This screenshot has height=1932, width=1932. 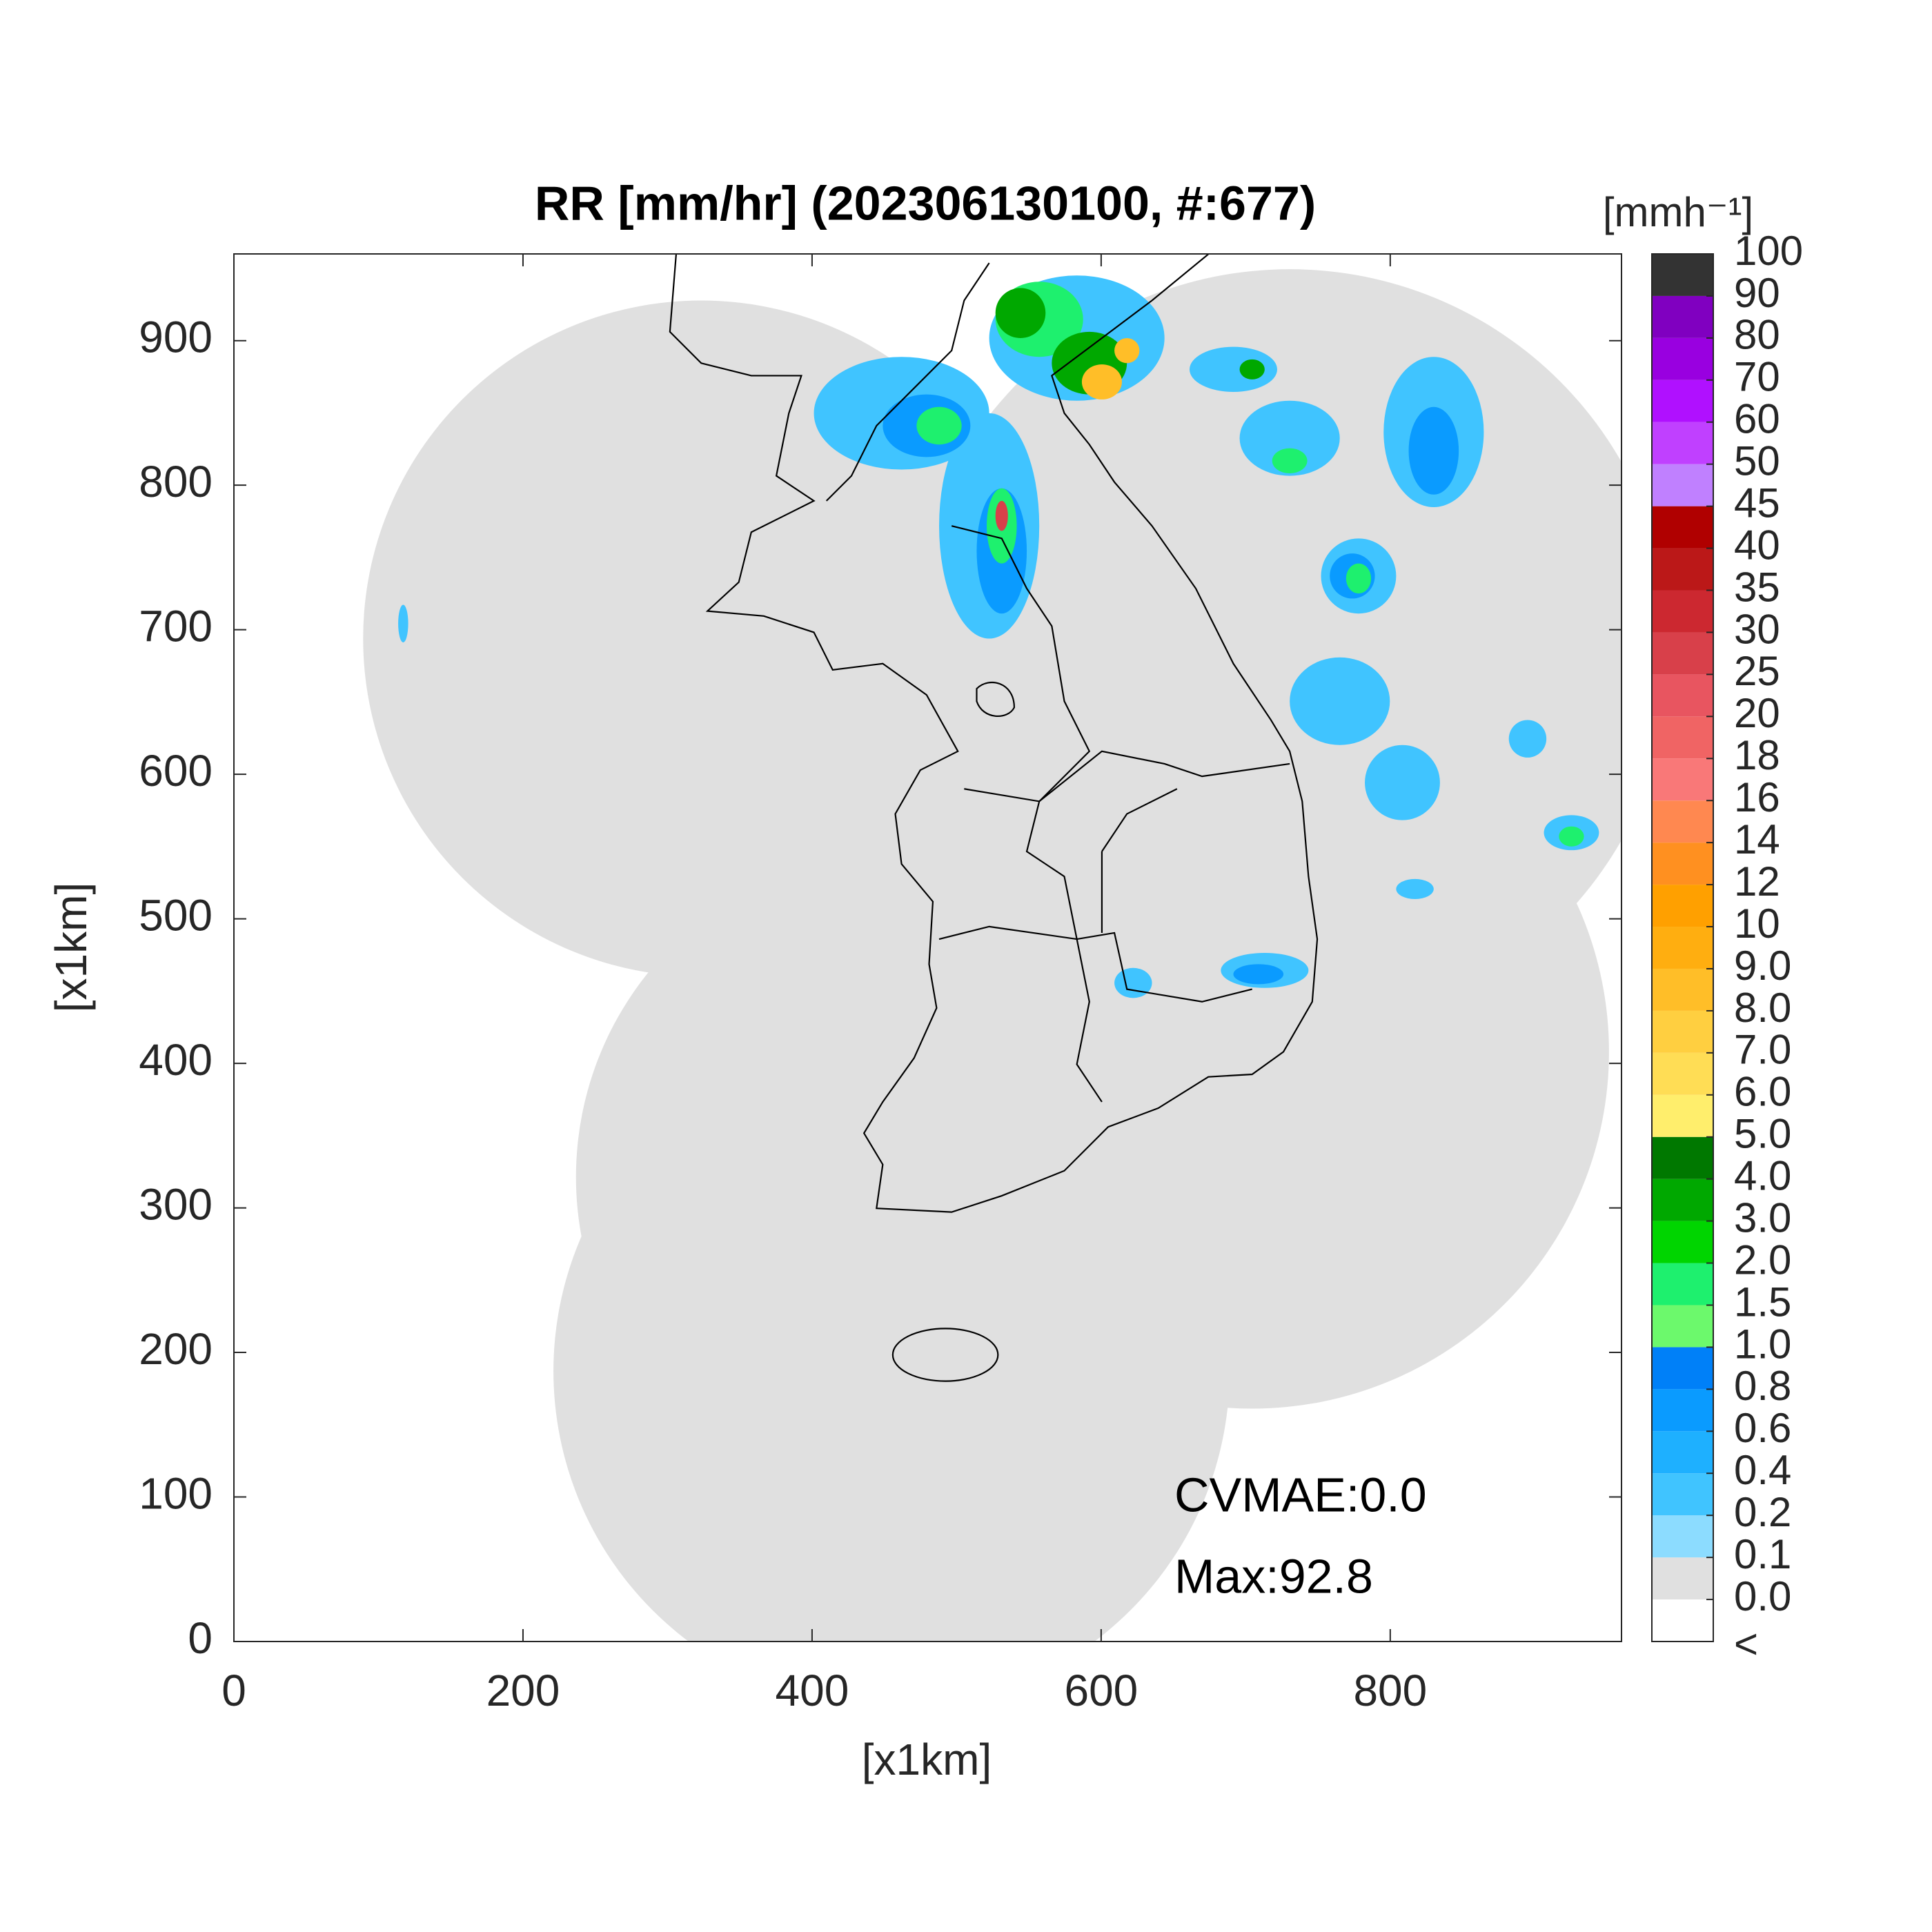 I want to click on y-tick-label: 900, so click(x=176, y=337).